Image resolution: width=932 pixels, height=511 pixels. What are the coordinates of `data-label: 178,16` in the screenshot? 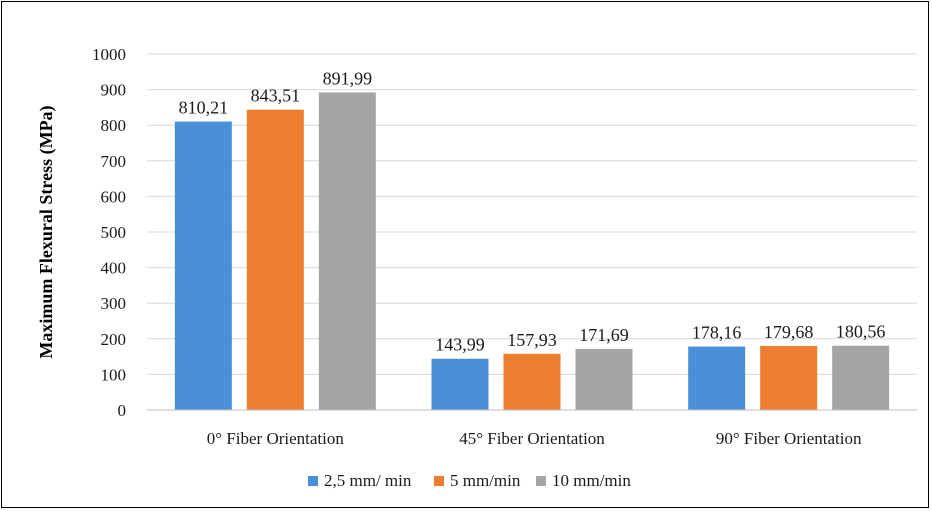 It's located at (717, 333).